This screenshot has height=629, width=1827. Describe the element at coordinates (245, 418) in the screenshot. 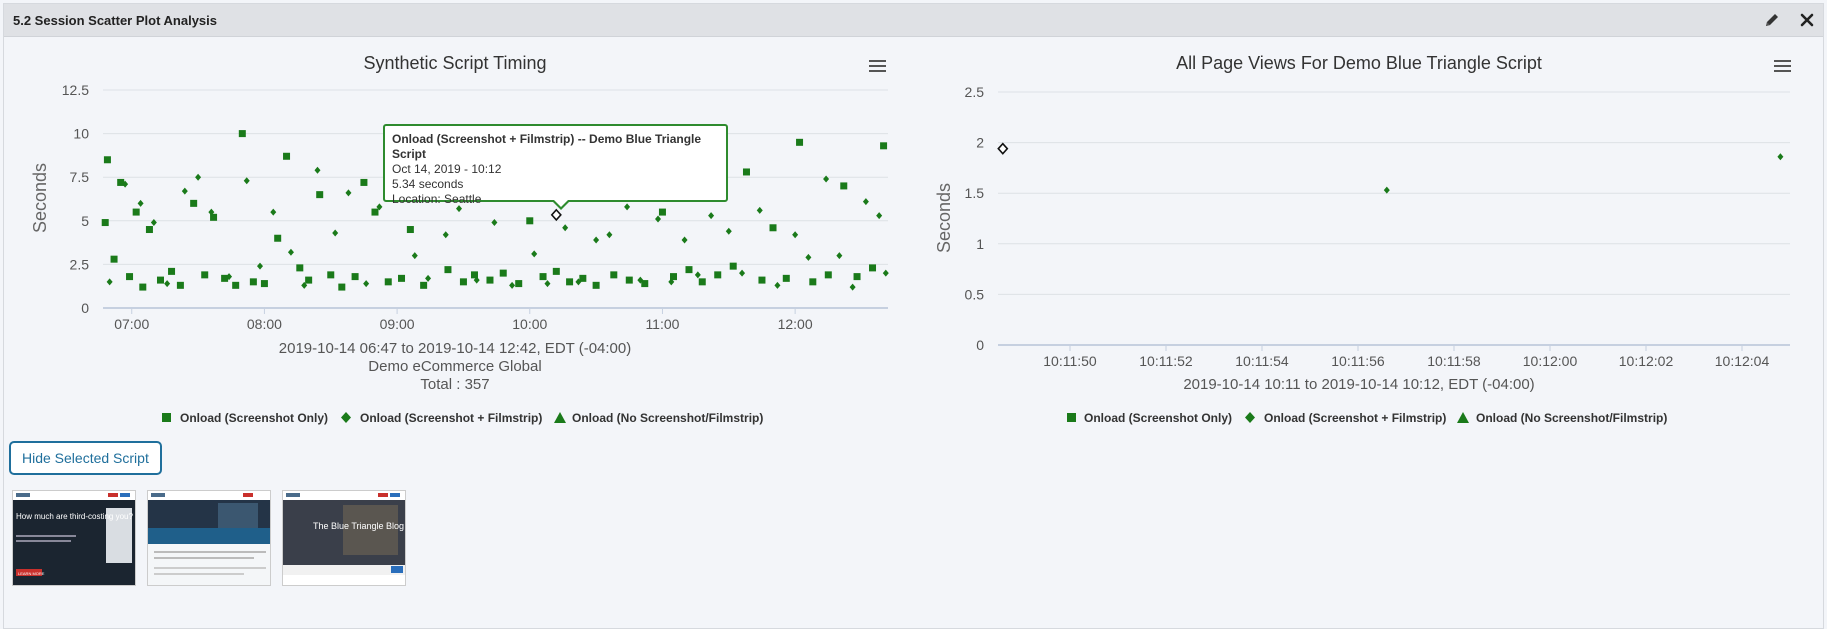

I see `legend-item-screenshot-only: Onload (Screenshot Only)` at that location.